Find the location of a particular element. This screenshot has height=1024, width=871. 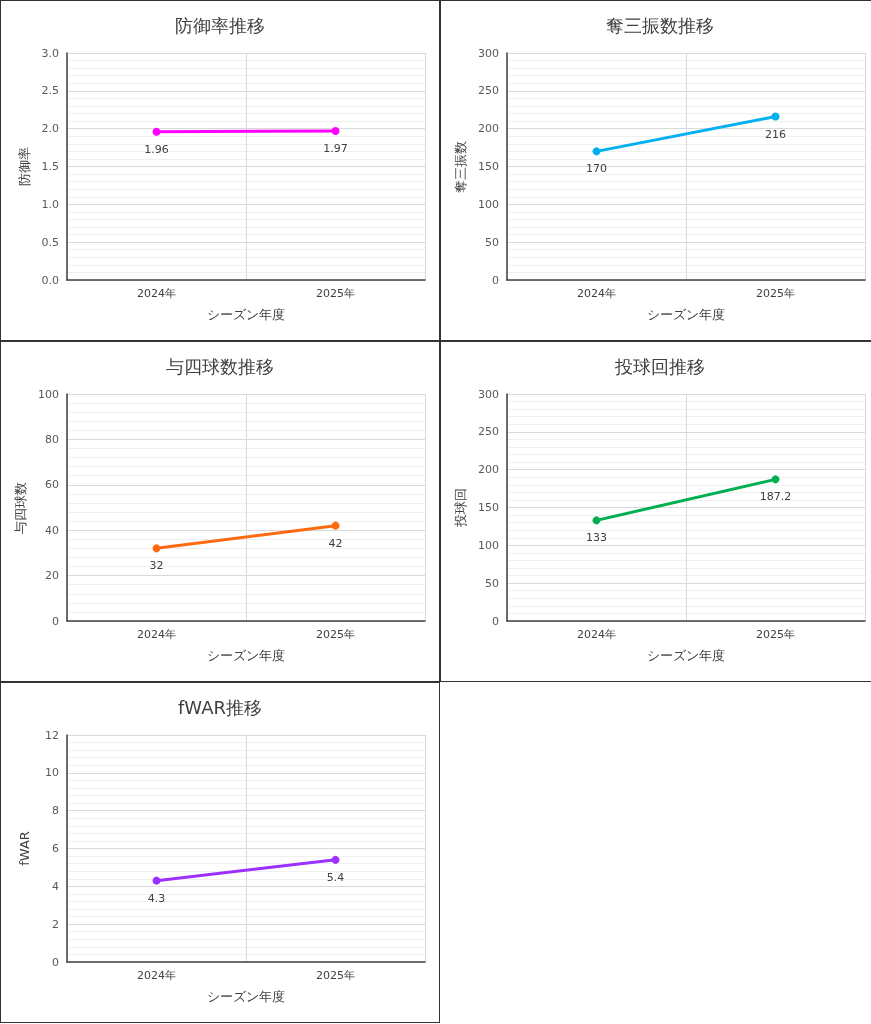

data-label: 32 is located at coordinates (156, 566).